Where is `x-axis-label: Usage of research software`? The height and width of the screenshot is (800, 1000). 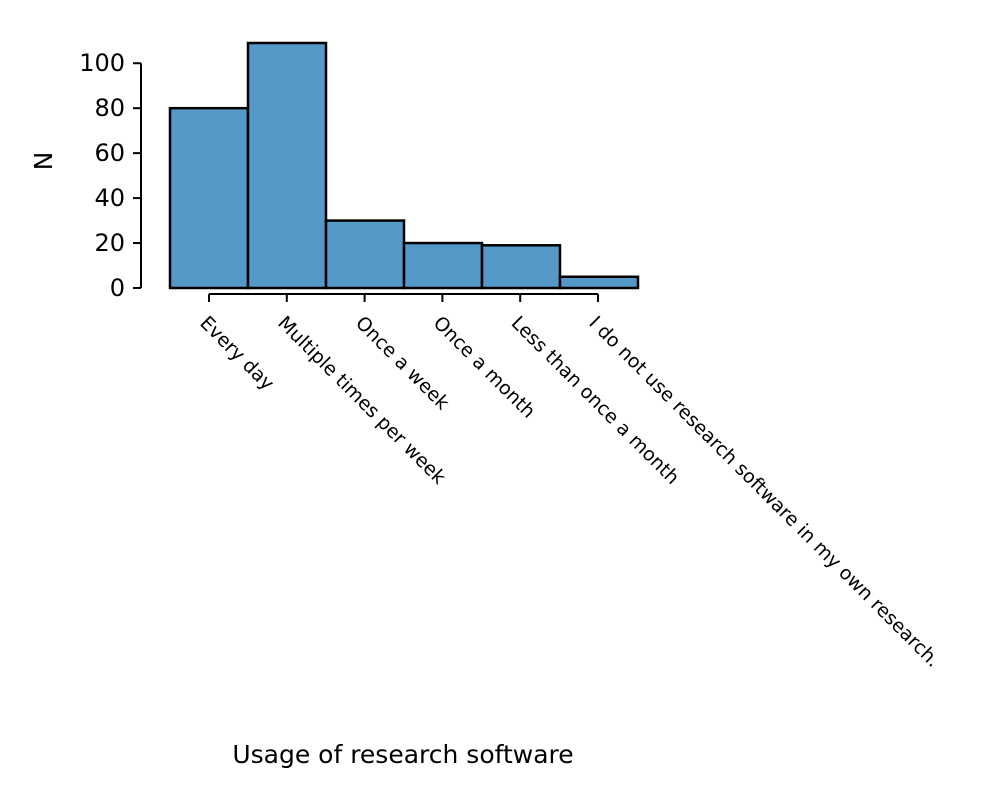 x-axis-label: Usage of research software is located at coordinates (402, 754).